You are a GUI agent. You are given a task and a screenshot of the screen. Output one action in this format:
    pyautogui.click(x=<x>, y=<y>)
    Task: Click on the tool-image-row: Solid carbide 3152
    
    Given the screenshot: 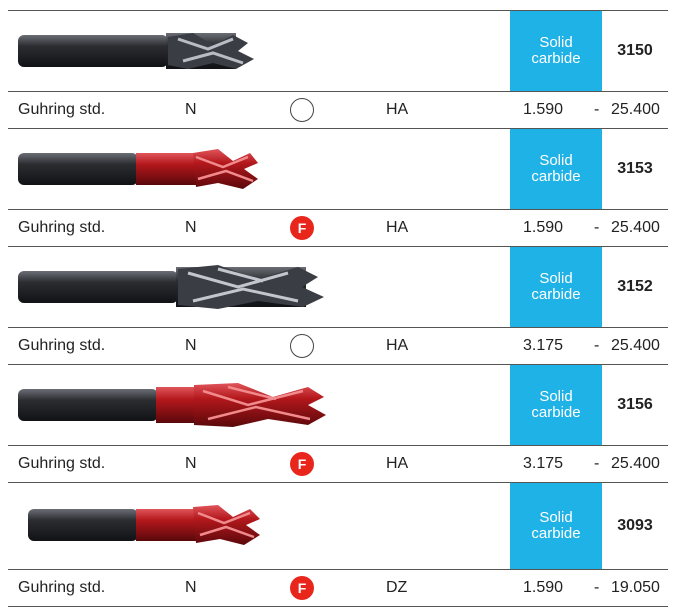 What is the action you would take?
    pyautogui.click(x=338, y=286)
    